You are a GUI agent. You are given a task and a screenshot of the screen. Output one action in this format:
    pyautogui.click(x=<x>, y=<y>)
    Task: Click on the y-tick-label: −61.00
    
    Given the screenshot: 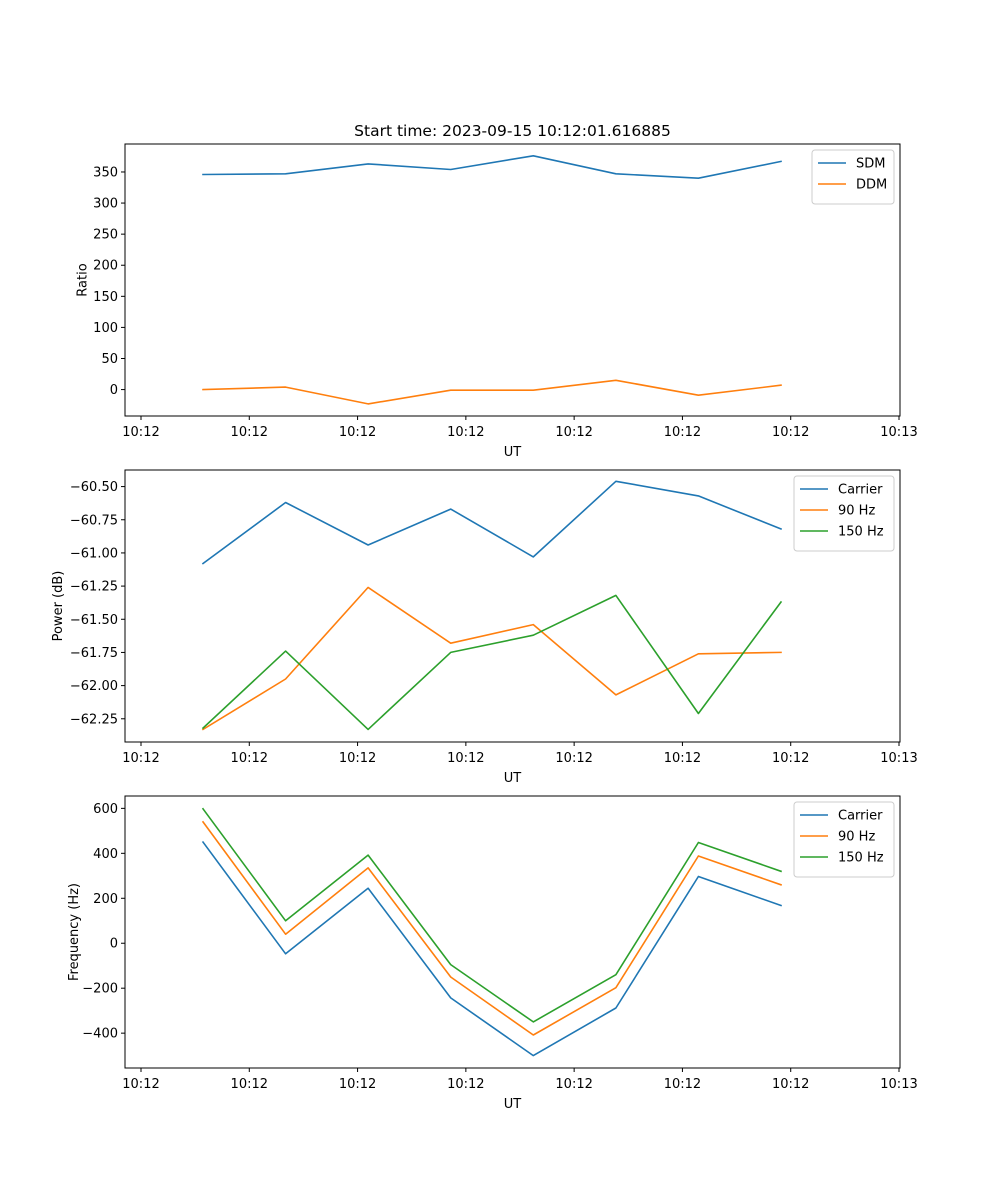 What is the action you would take?
    pyautogui.click(x=94, y=553)
    